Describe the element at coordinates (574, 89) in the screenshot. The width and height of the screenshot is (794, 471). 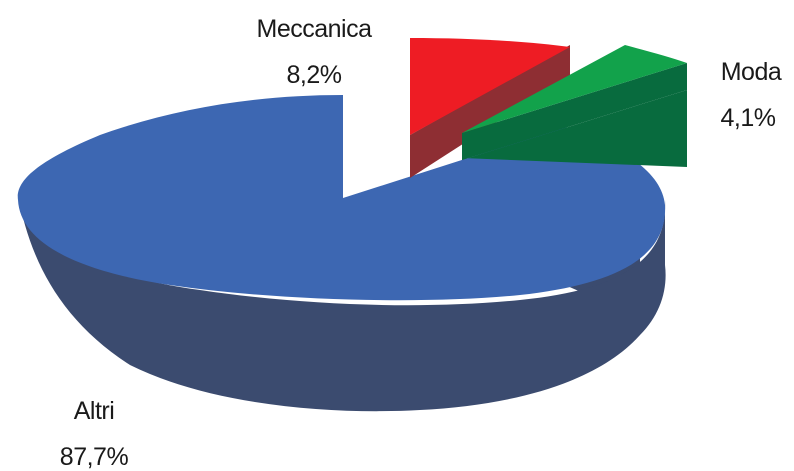
I see `slice-moda-top` at that location.